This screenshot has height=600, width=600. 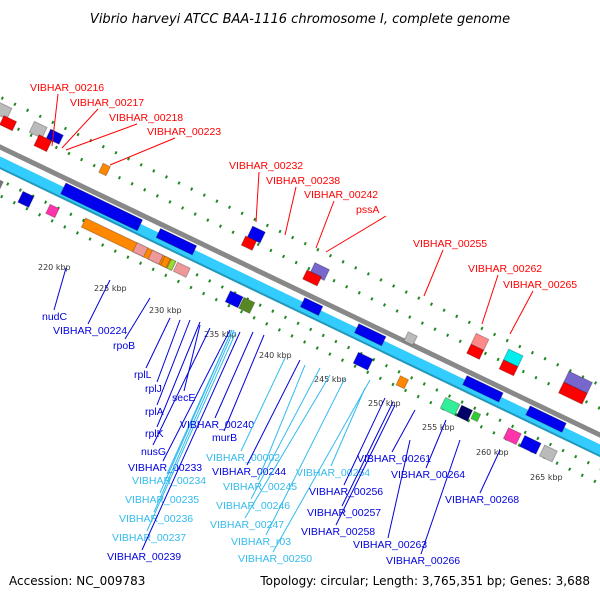 What do you see at coordinates (482, 500) in the screenshot?
I see `gene-label: VIBHAR_00268` at bounding box center [482, 500].